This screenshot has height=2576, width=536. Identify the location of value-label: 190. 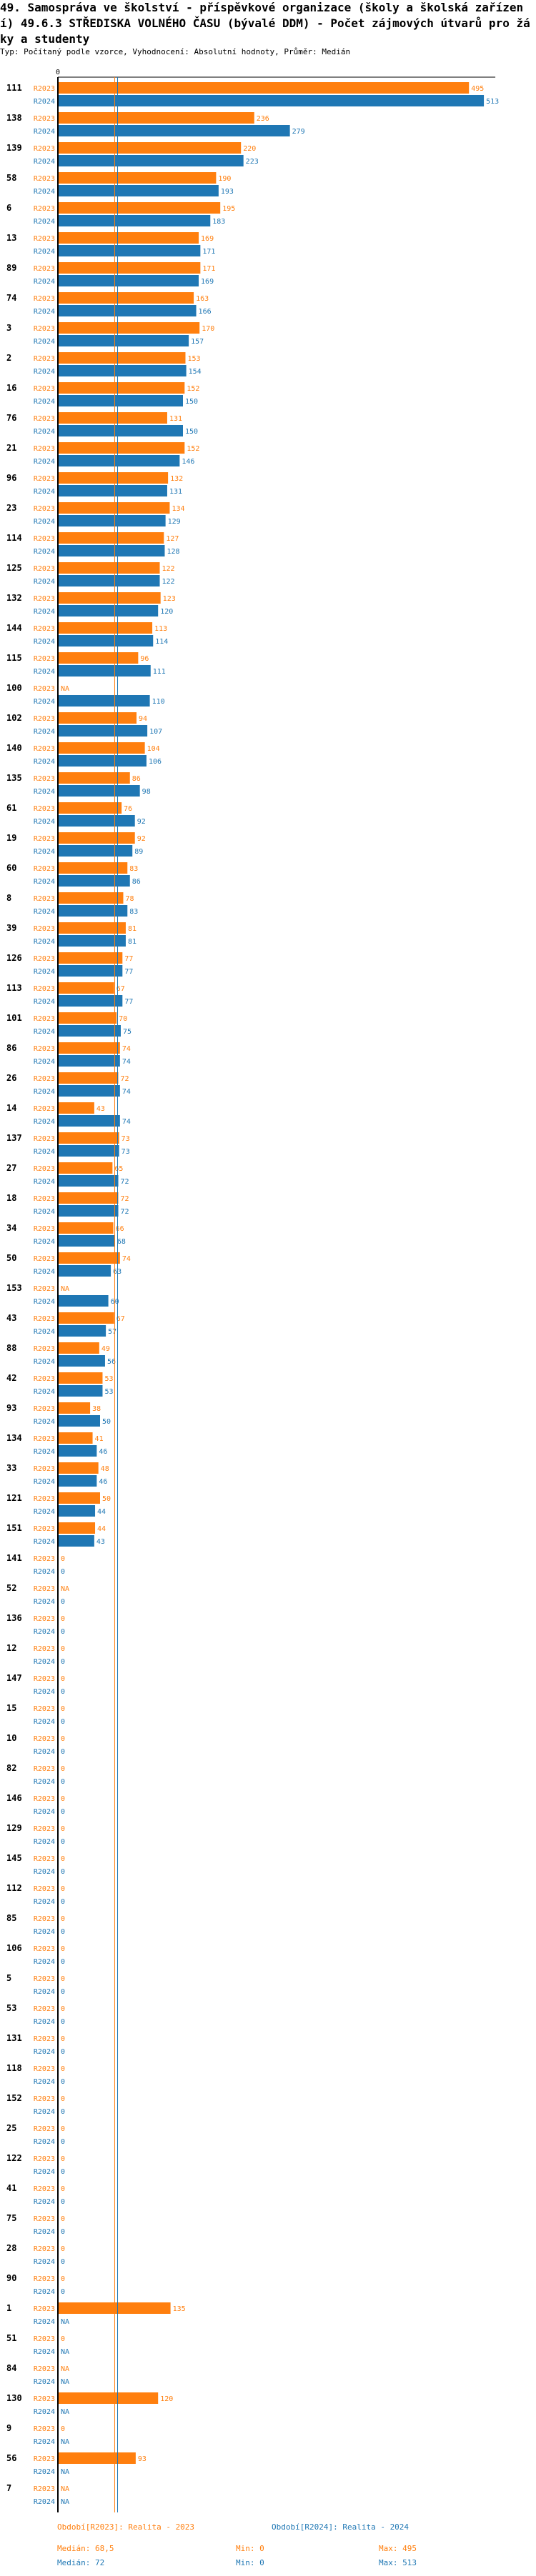
(224, 179).